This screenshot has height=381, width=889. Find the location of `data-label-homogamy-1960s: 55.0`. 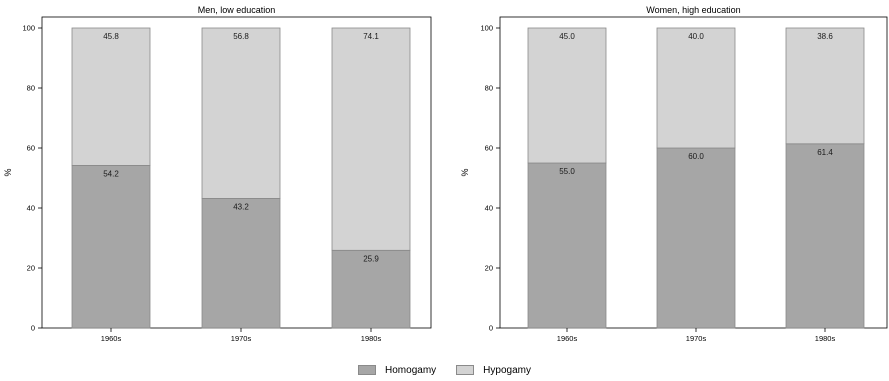

data-label-homogamy-1960s: 55.0 is located at coordinates (567, 171).